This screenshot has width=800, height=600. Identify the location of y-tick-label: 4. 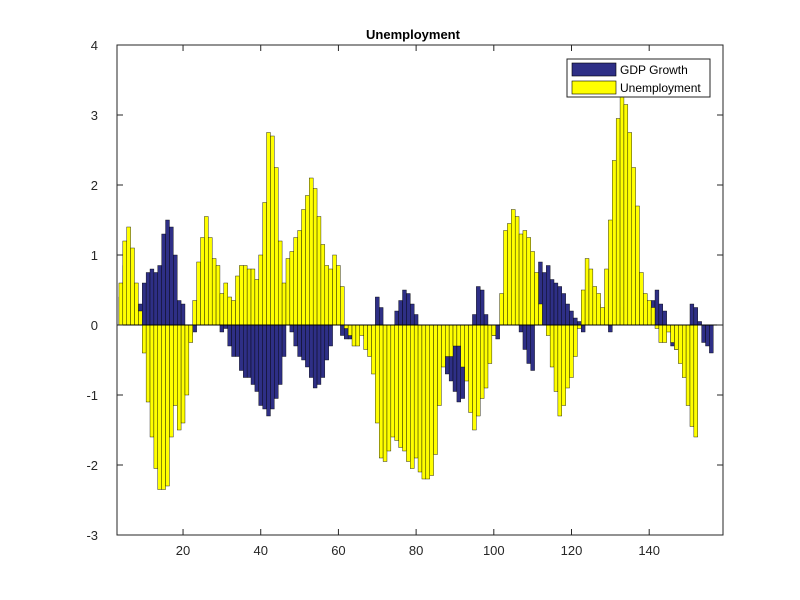
(94, 45).